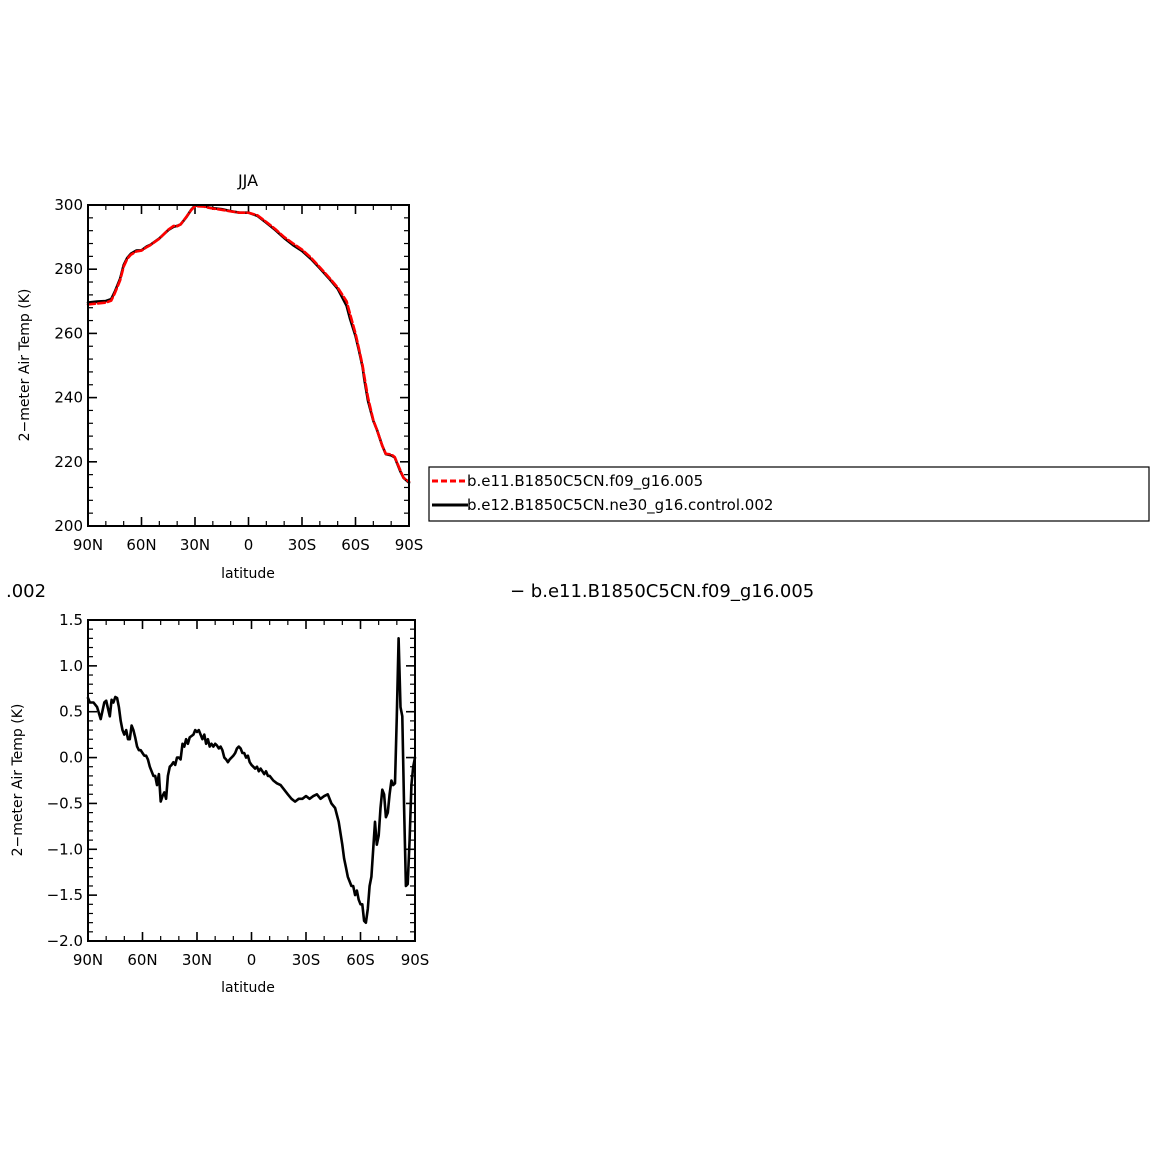  Describe the element at coordinates (585, 481) in the screenshot. I see `legend-entry-label: b.e11.B1850C5CN.f09_g16.005` at that location.